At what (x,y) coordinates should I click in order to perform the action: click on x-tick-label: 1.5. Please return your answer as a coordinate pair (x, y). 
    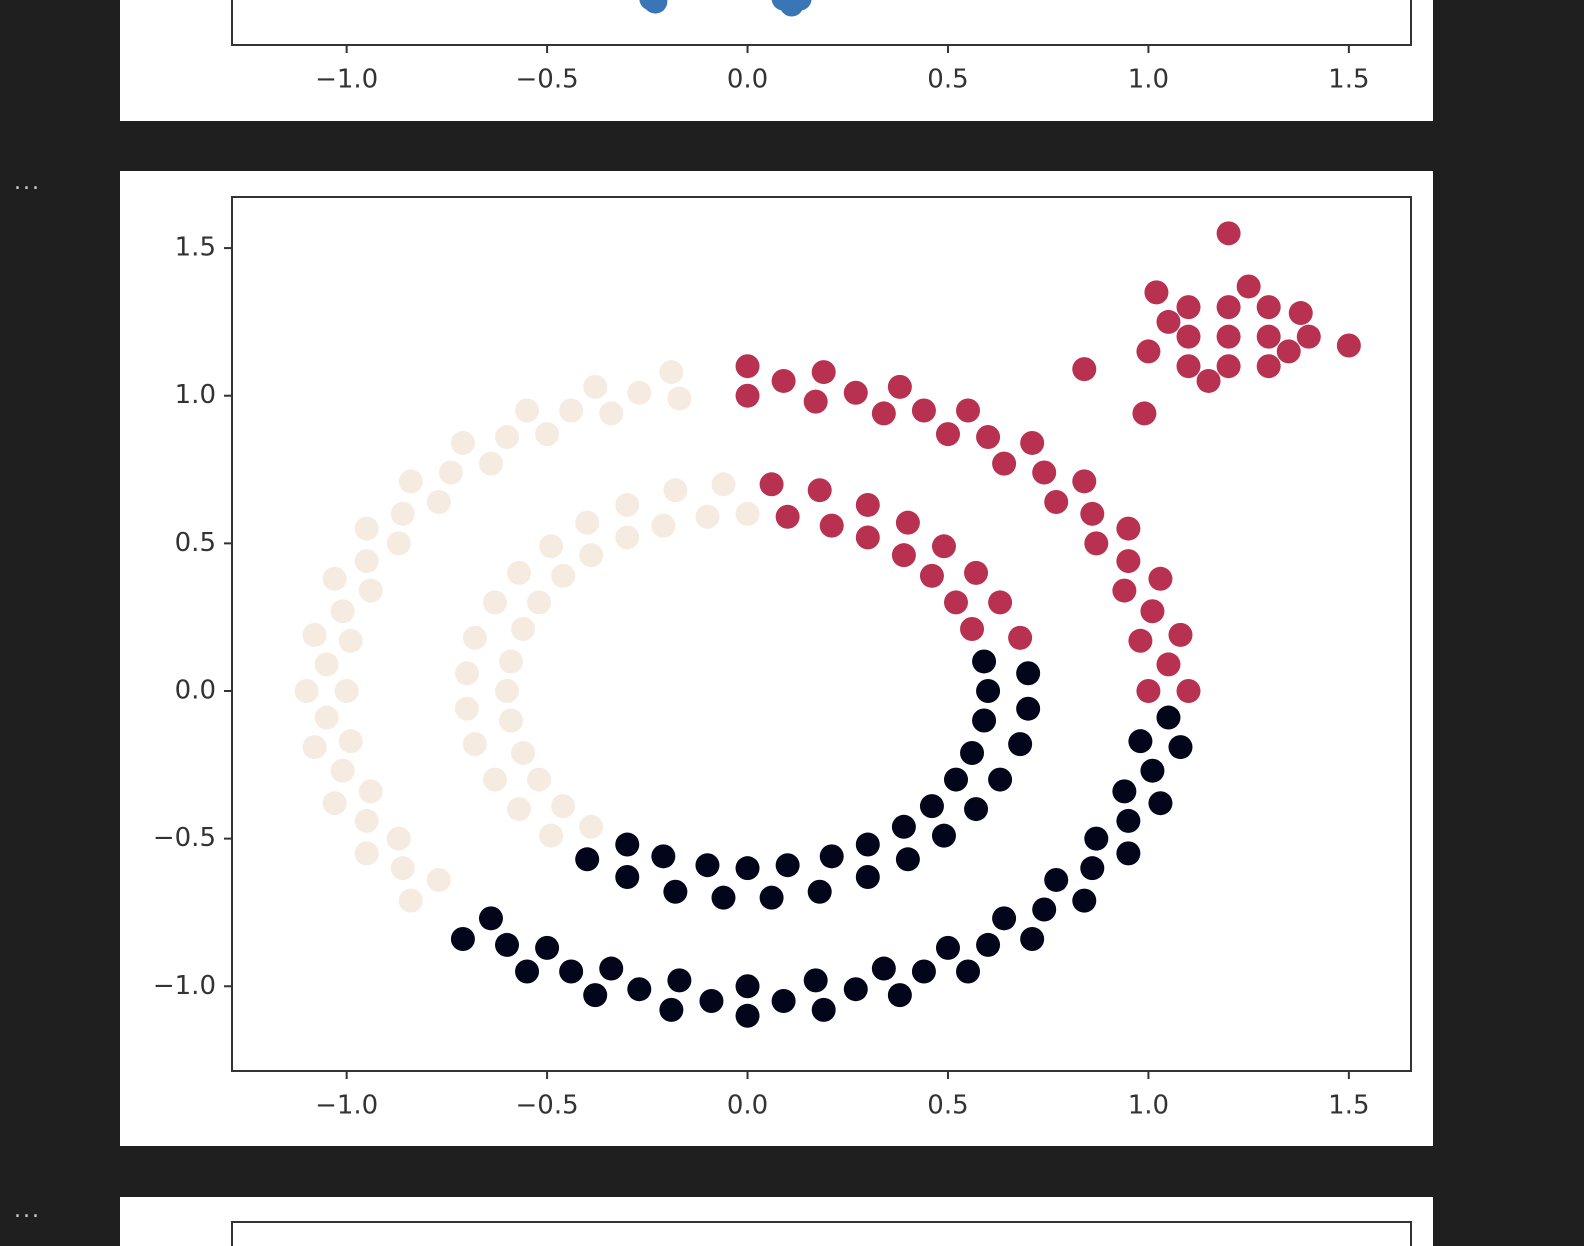
    Looking at the image, I should click on (1348, 1106).